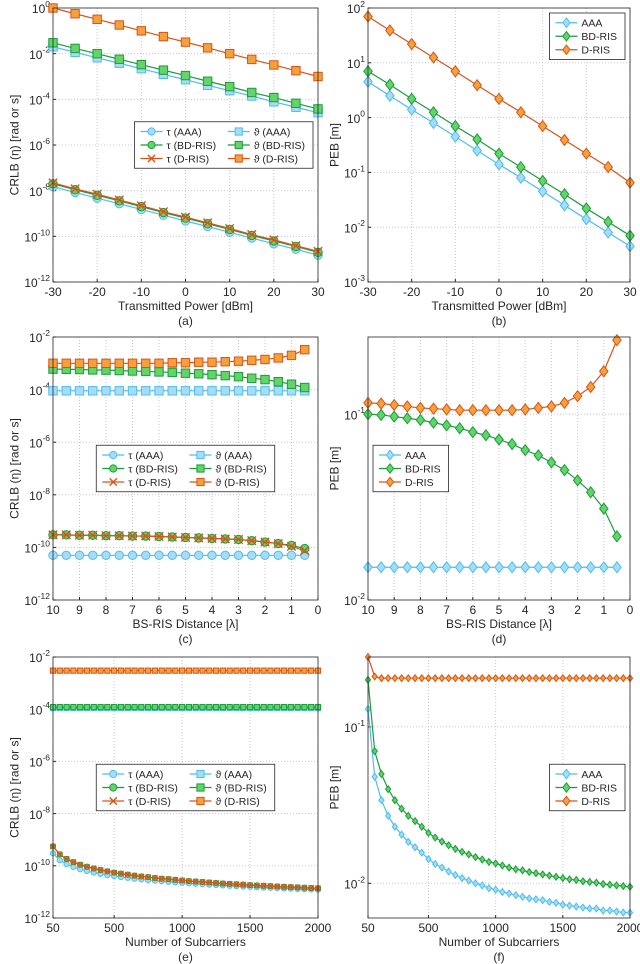 The image size is (640, 964). Describe the element at coordinates (428, 928) in the screenshot. I see `x-tick-label: 500` at that location.